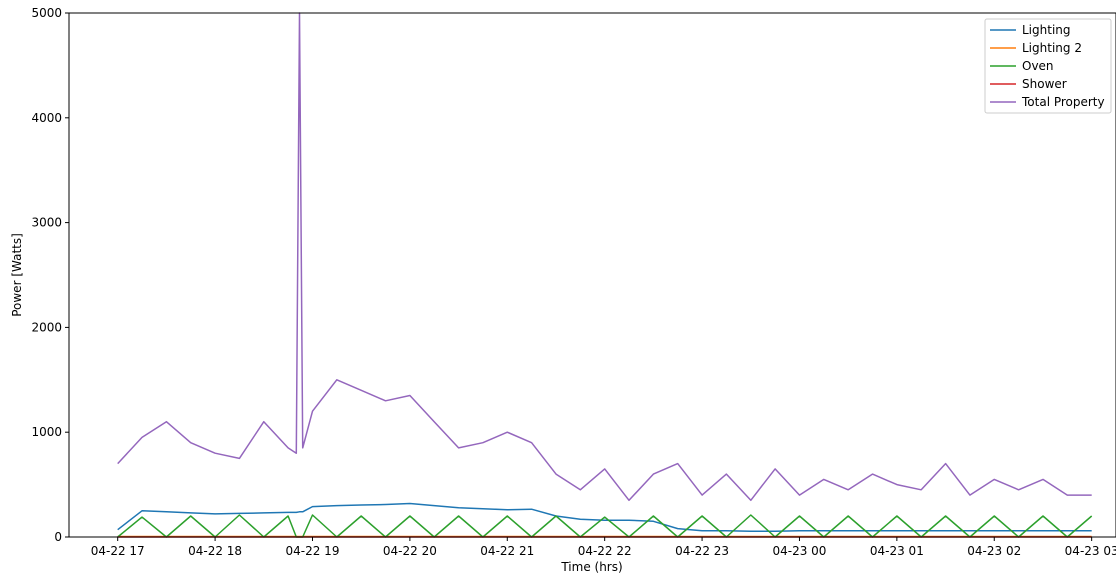 Image resolution: width=1116 pixels, height=575 pixels. Describe the element at coordinates (46, 13) in the screenshot. I see `y-tick-label: 5000` at that location.